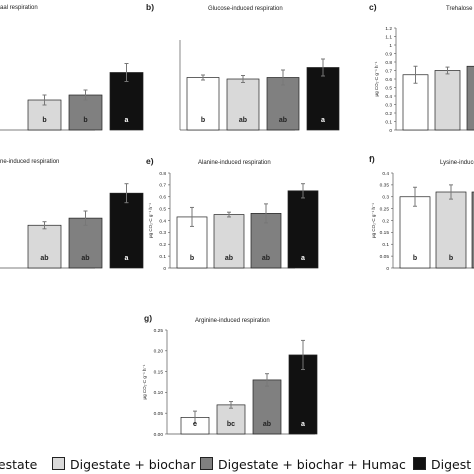 The width and height of the screenshot is (474, 474). I want to click on y-tick-label: 0.7, so click(162, 186).